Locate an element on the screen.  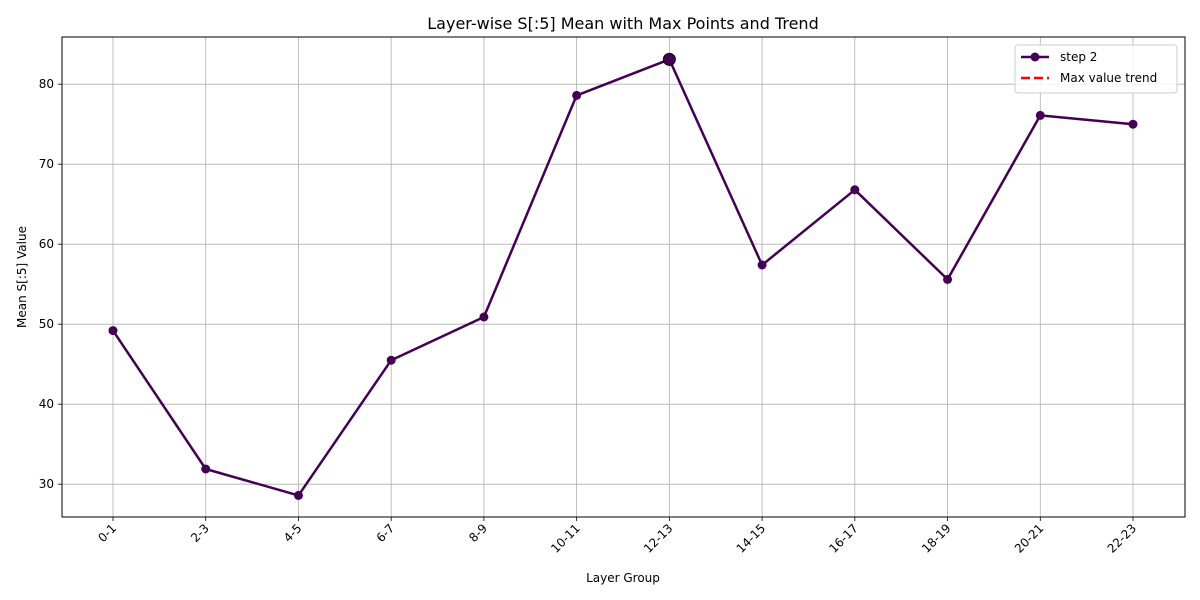
legend-series-marker is located at coordinates (1035, 57).